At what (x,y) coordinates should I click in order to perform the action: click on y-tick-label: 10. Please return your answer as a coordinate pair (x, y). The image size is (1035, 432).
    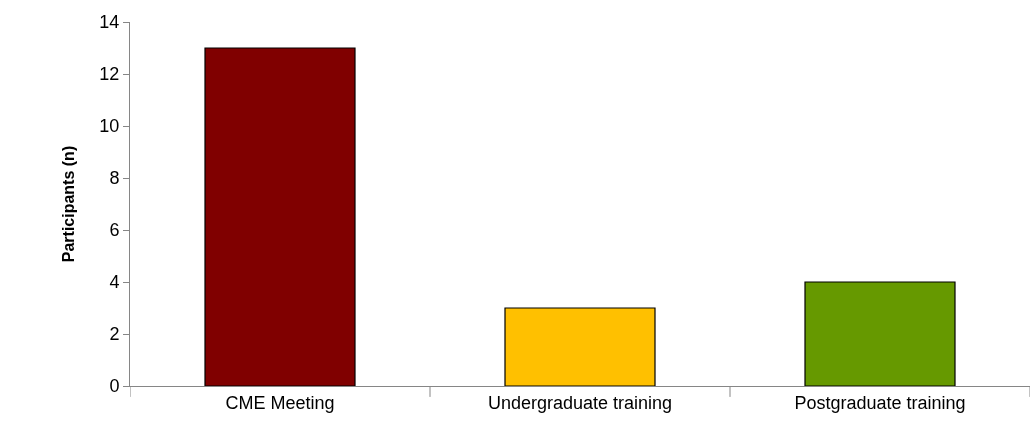
    Looking at the image, I should click on (109, 126).